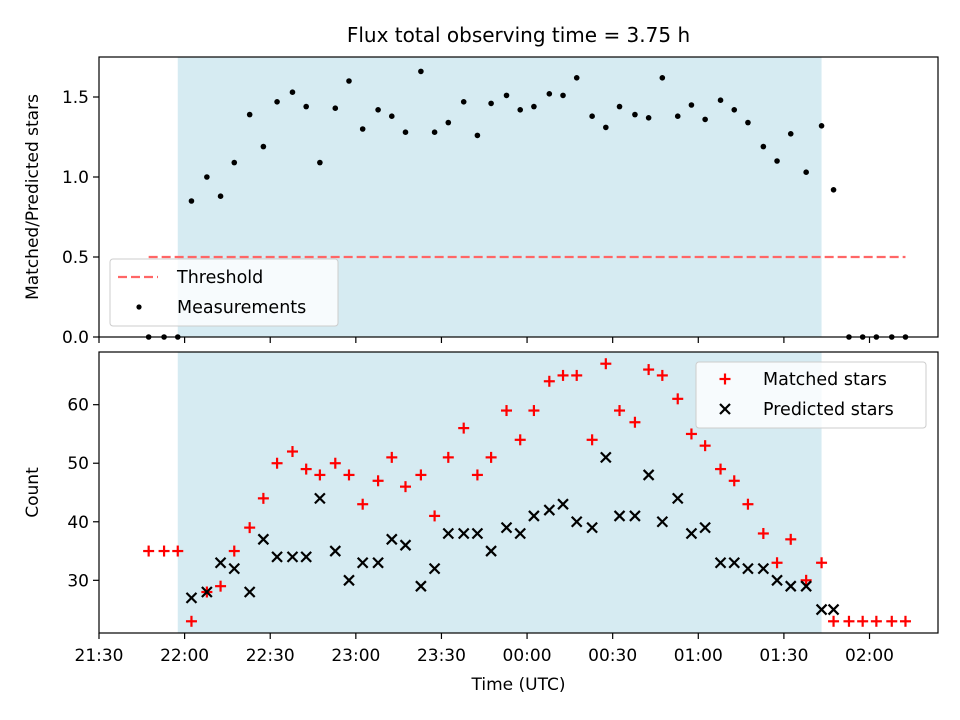 The image size is (960, 720). I want to click on x-tick-label: 23:00, so click(355, 656).